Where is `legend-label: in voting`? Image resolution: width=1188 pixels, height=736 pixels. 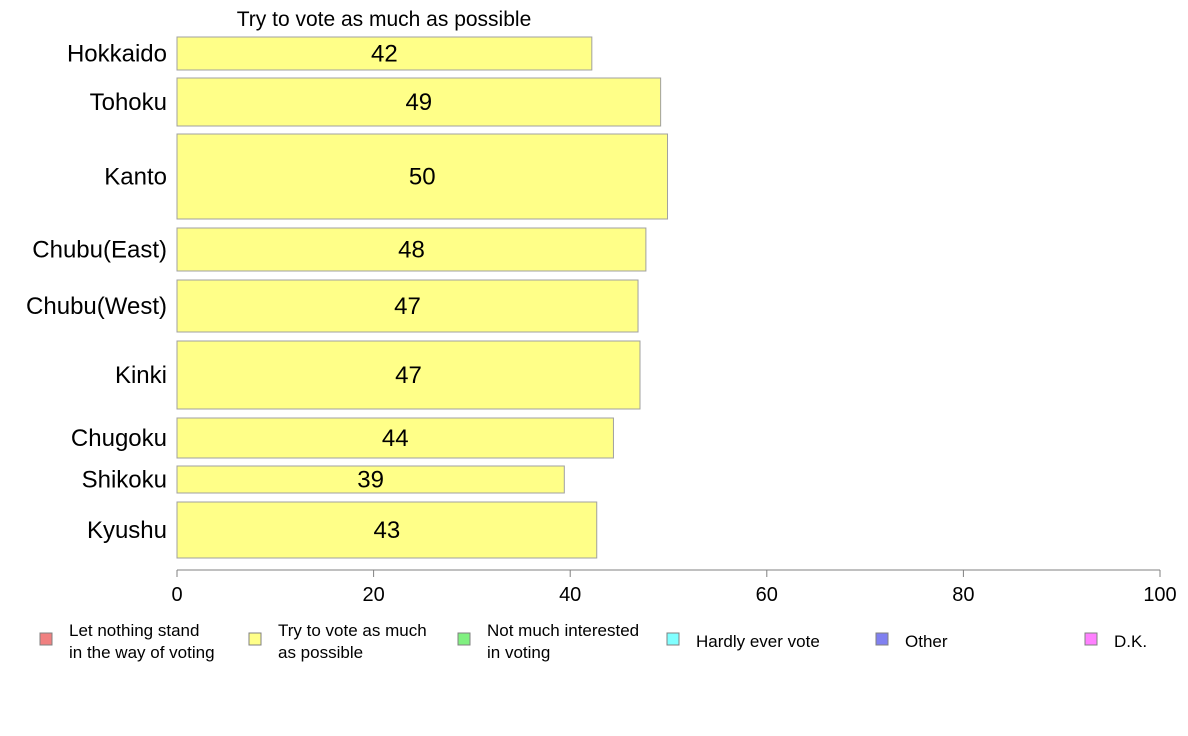
legend-label: in voting is located at coordinates (518, 652).